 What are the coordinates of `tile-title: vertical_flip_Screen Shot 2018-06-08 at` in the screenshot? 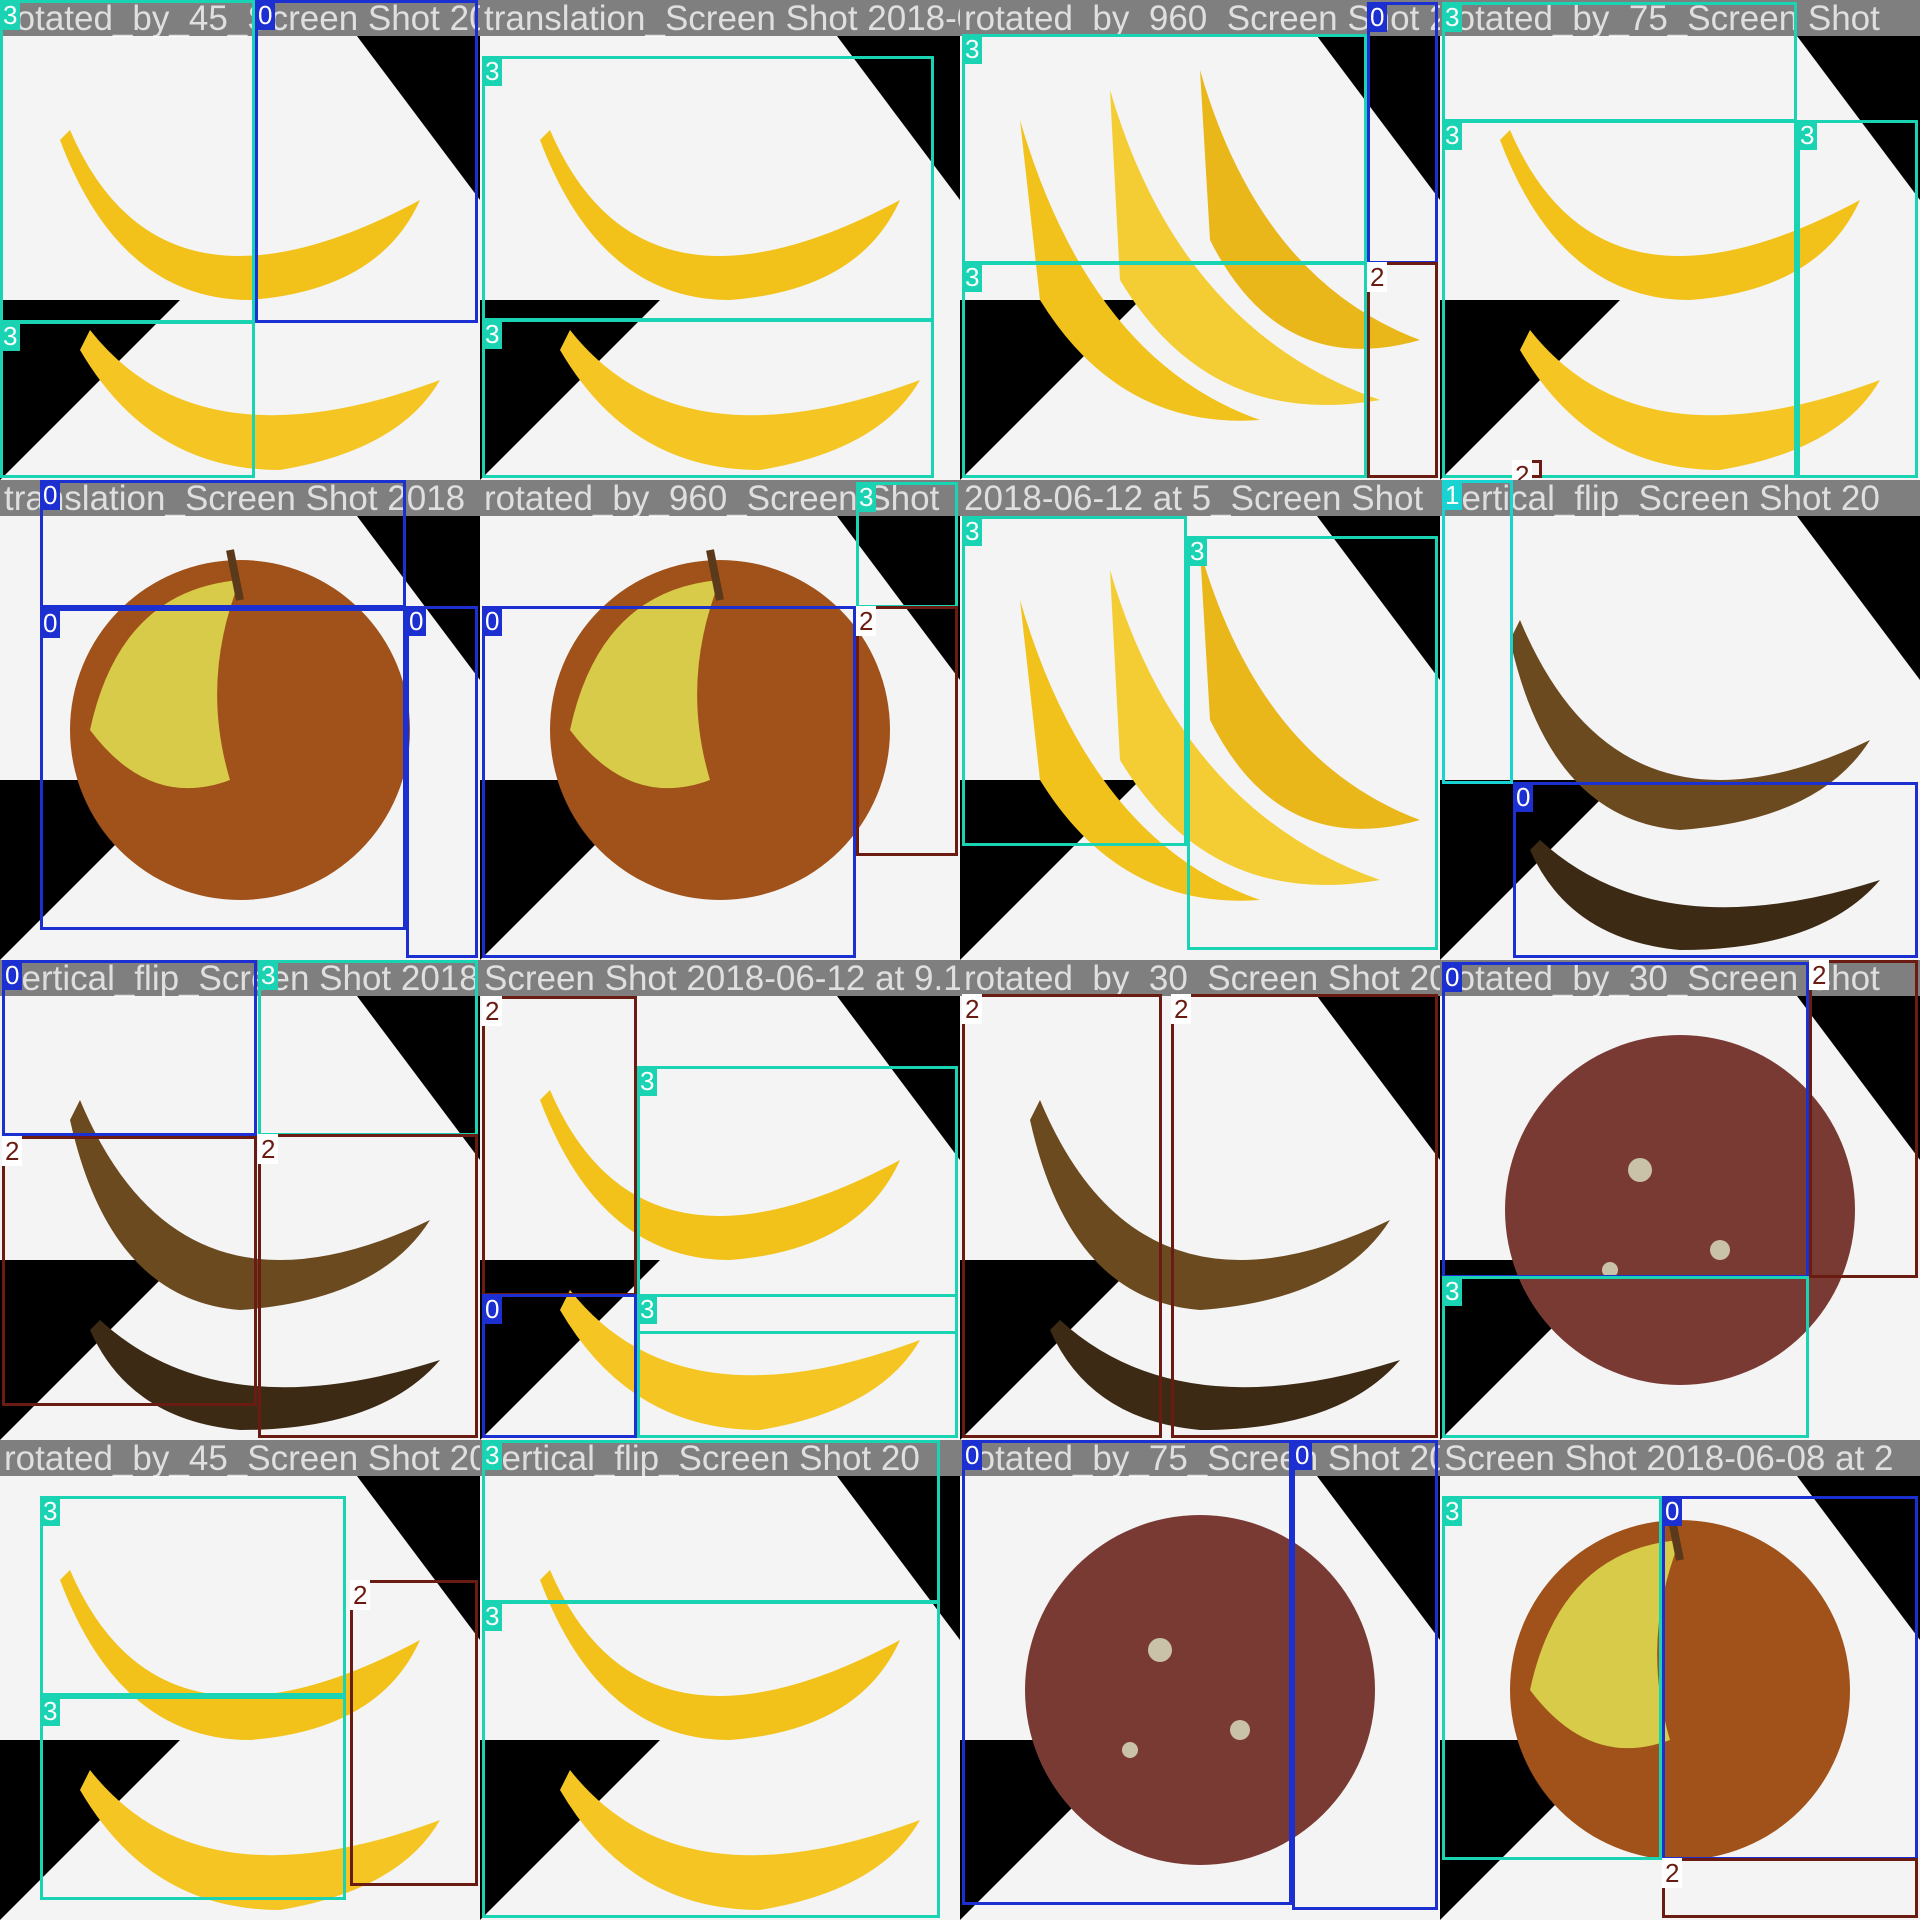 It's located at (242, 979).